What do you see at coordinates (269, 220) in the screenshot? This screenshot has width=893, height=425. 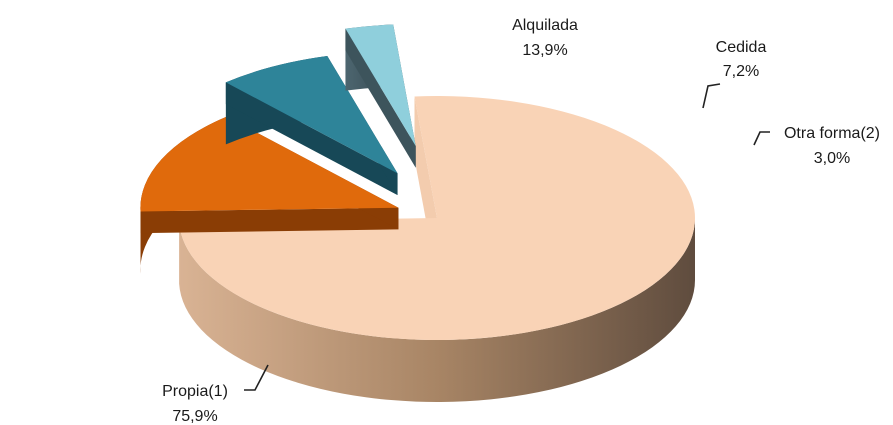 I see `slice-alquilada-edge` at bounding box center [269, 220].